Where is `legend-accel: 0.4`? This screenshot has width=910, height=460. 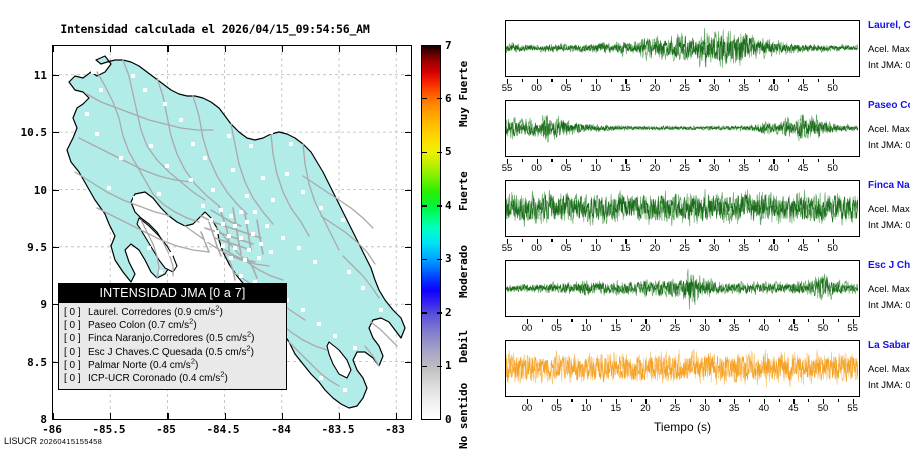
legend-accel: 0.4 is located at coordinates (160, 365).